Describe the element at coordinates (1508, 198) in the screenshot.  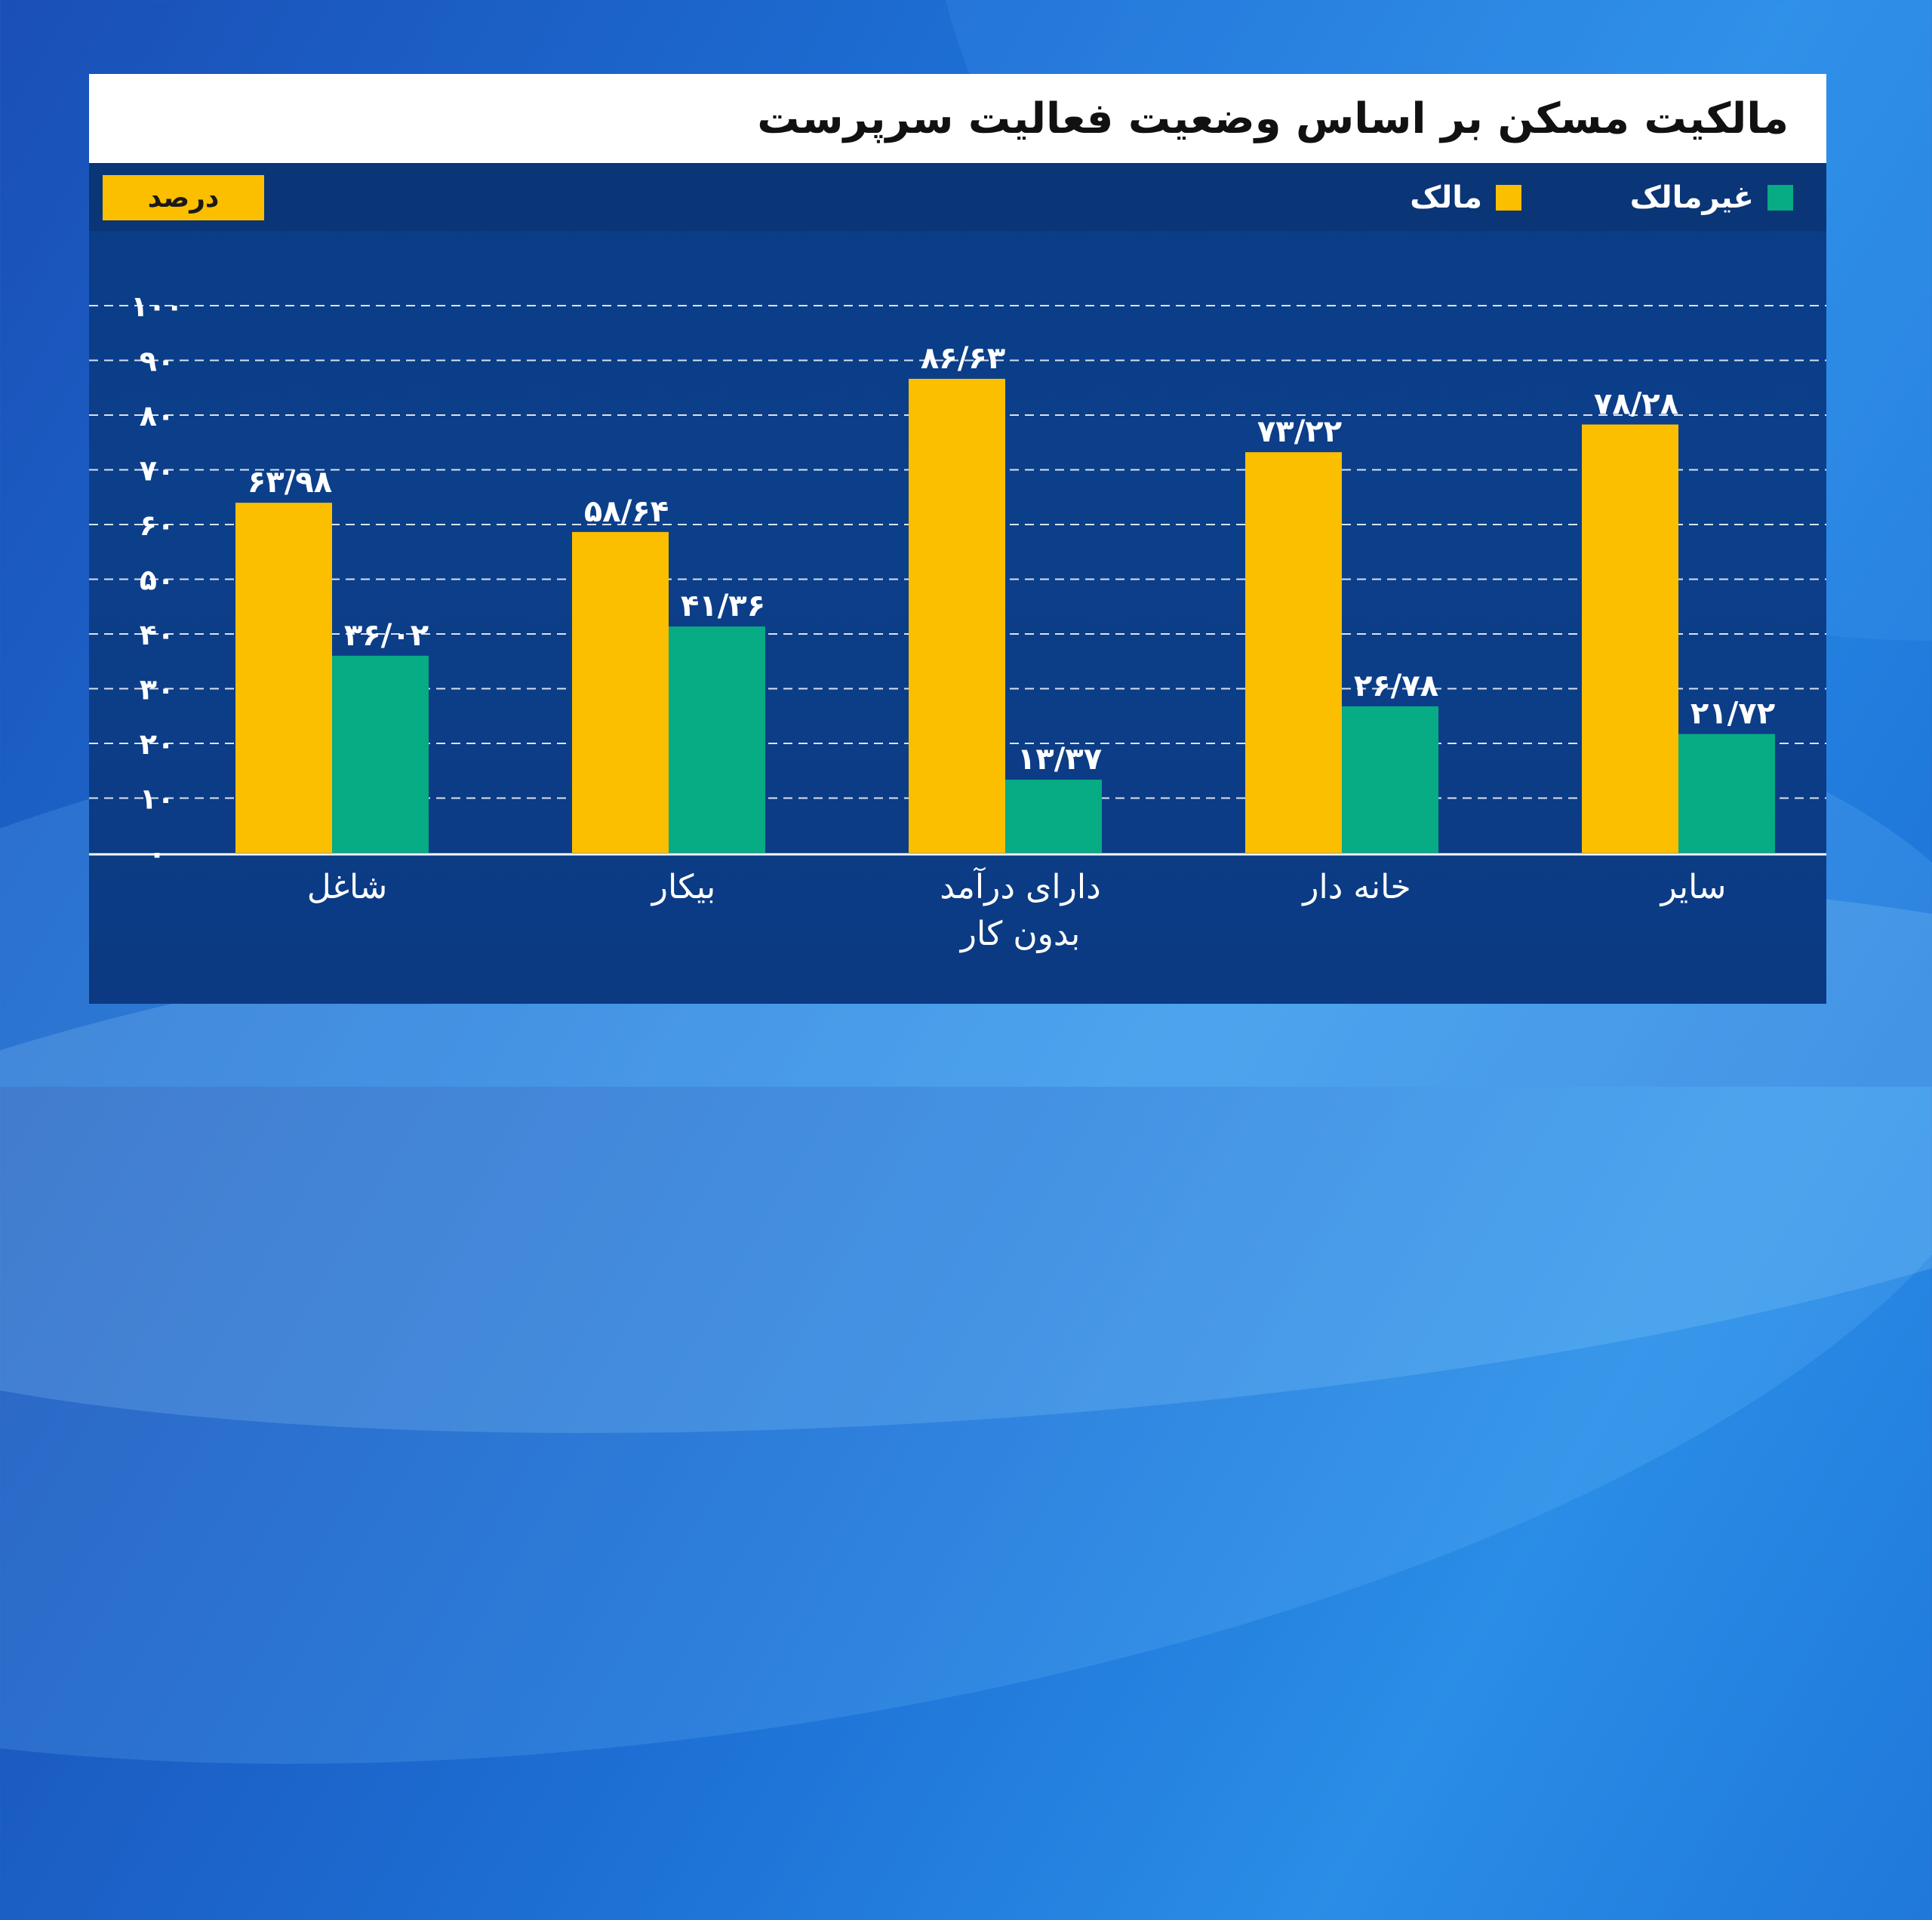
I see `legend-swatch-owner` at that location.